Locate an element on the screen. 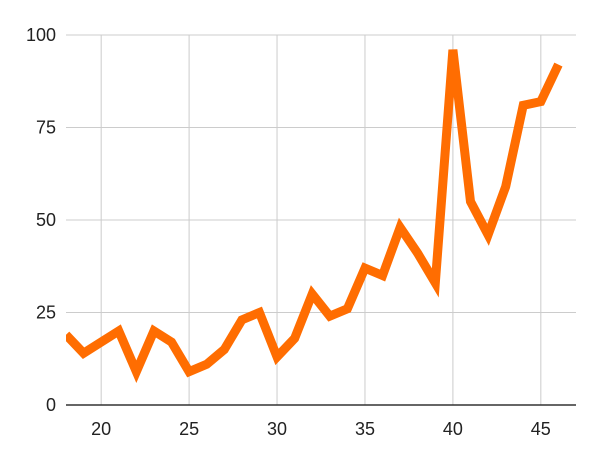 This screenshot has height=462, width=600. x-tick-labels: 20 25 30 35 40 45 is located at coordinates (321, 429).